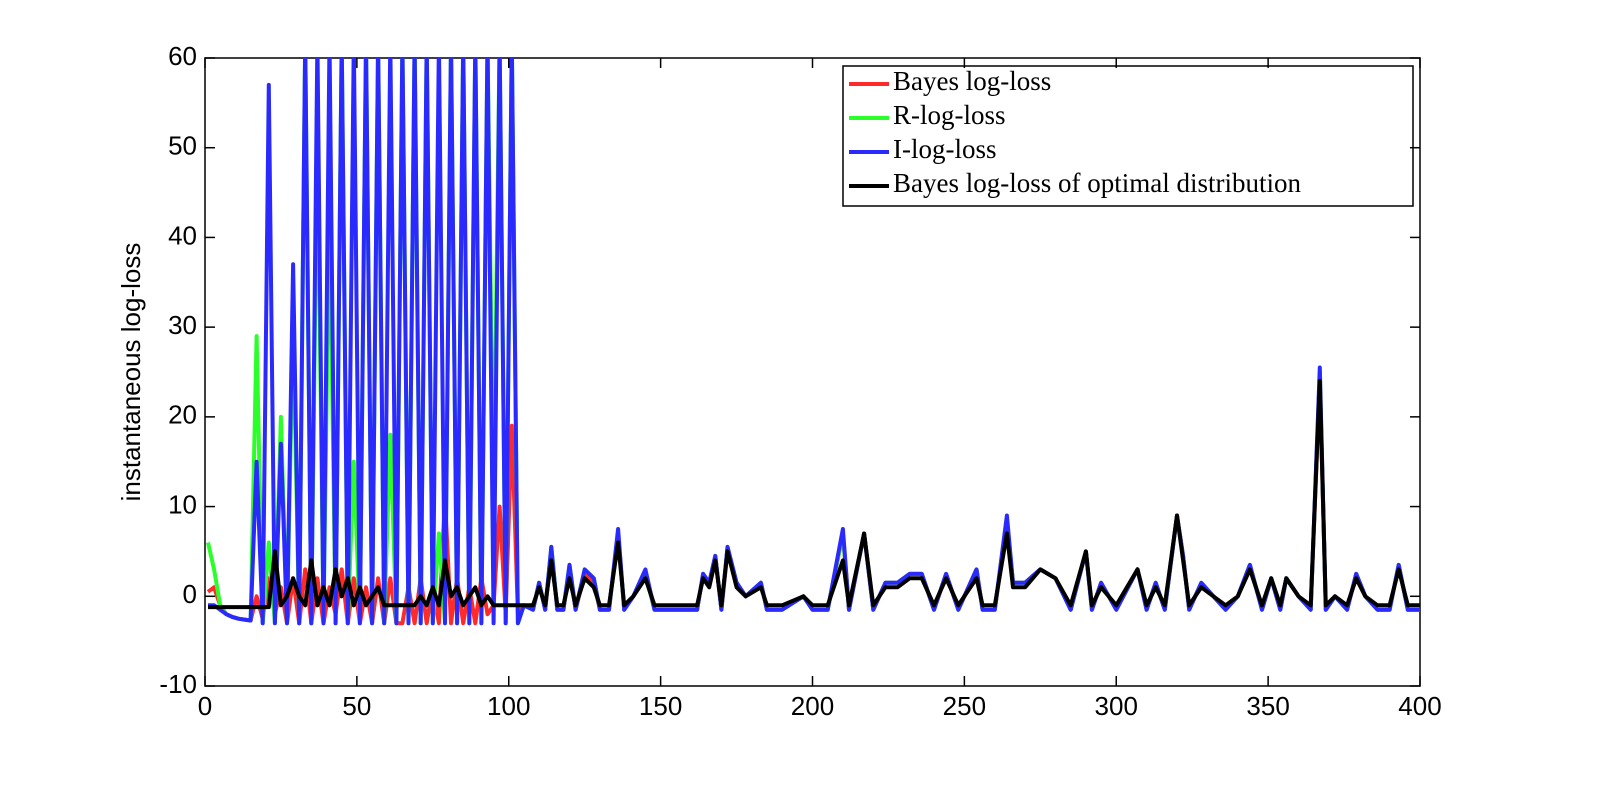 This screenshot has height=790, width=1601. Describe the element at coordinates (1267, 706) in the screenshot. I see `x-tick-label: 350` at that location.